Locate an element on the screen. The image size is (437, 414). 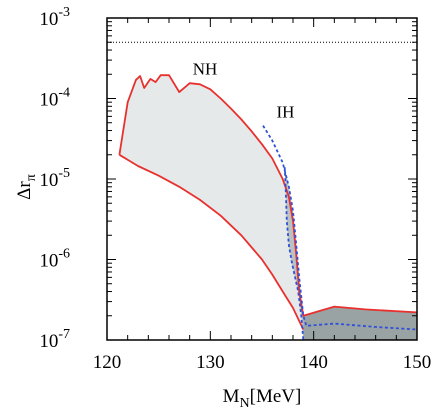
annotations: NH IH is located at coordinates (244, 90).